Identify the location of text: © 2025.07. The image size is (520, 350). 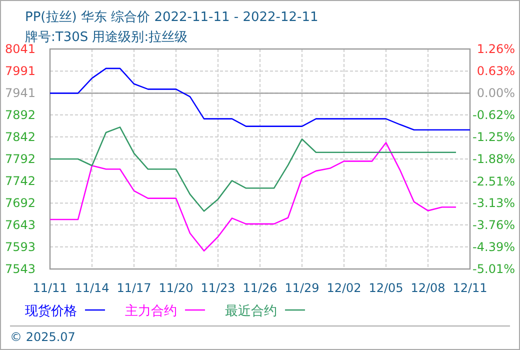
(43, 337).